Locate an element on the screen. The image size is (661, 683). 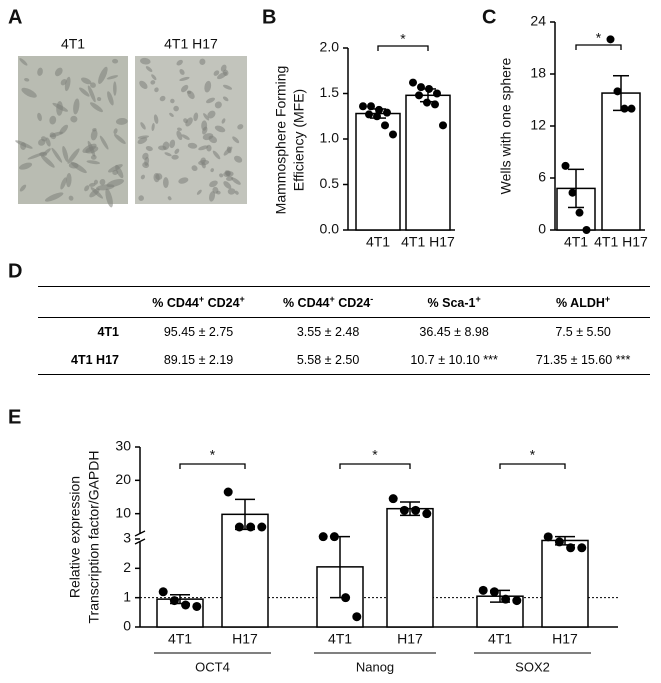
panel-letter: D is located at coordinates (15, 271).